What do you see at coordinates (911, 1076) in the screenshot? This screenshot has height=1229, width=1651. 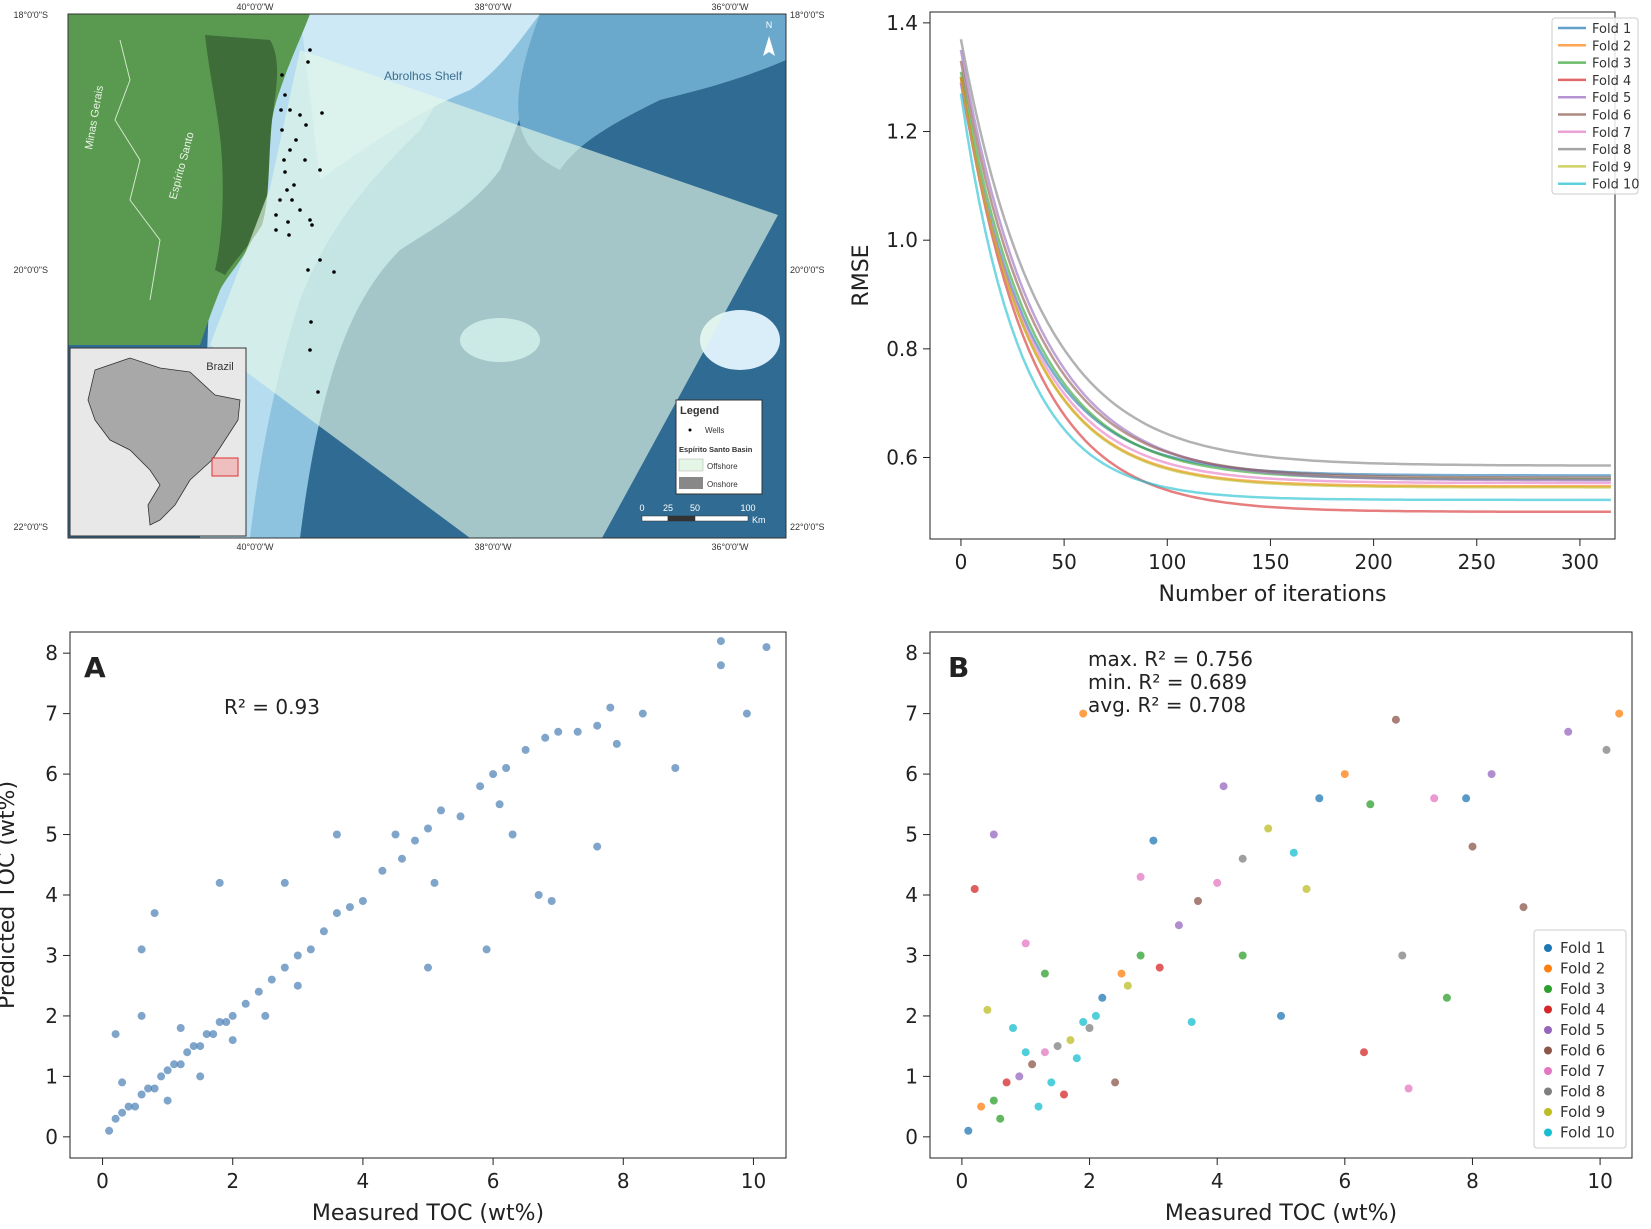 I see `scatter-b-ytick-label-1: 1` at bounding box center [911, 1076].